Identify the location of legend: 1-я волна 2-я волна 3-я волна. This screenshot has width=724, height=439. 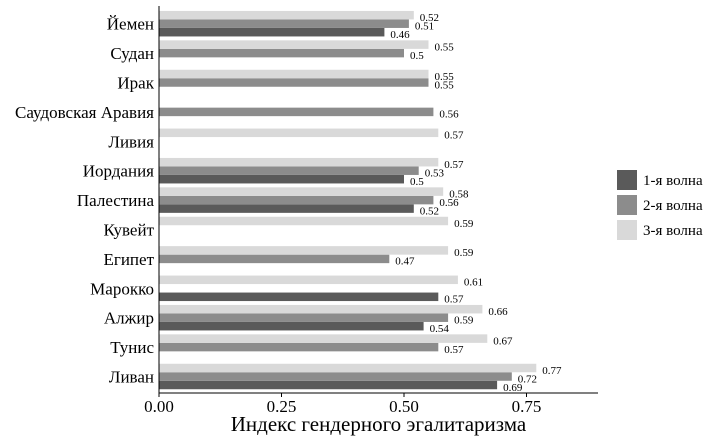
(660, 205).